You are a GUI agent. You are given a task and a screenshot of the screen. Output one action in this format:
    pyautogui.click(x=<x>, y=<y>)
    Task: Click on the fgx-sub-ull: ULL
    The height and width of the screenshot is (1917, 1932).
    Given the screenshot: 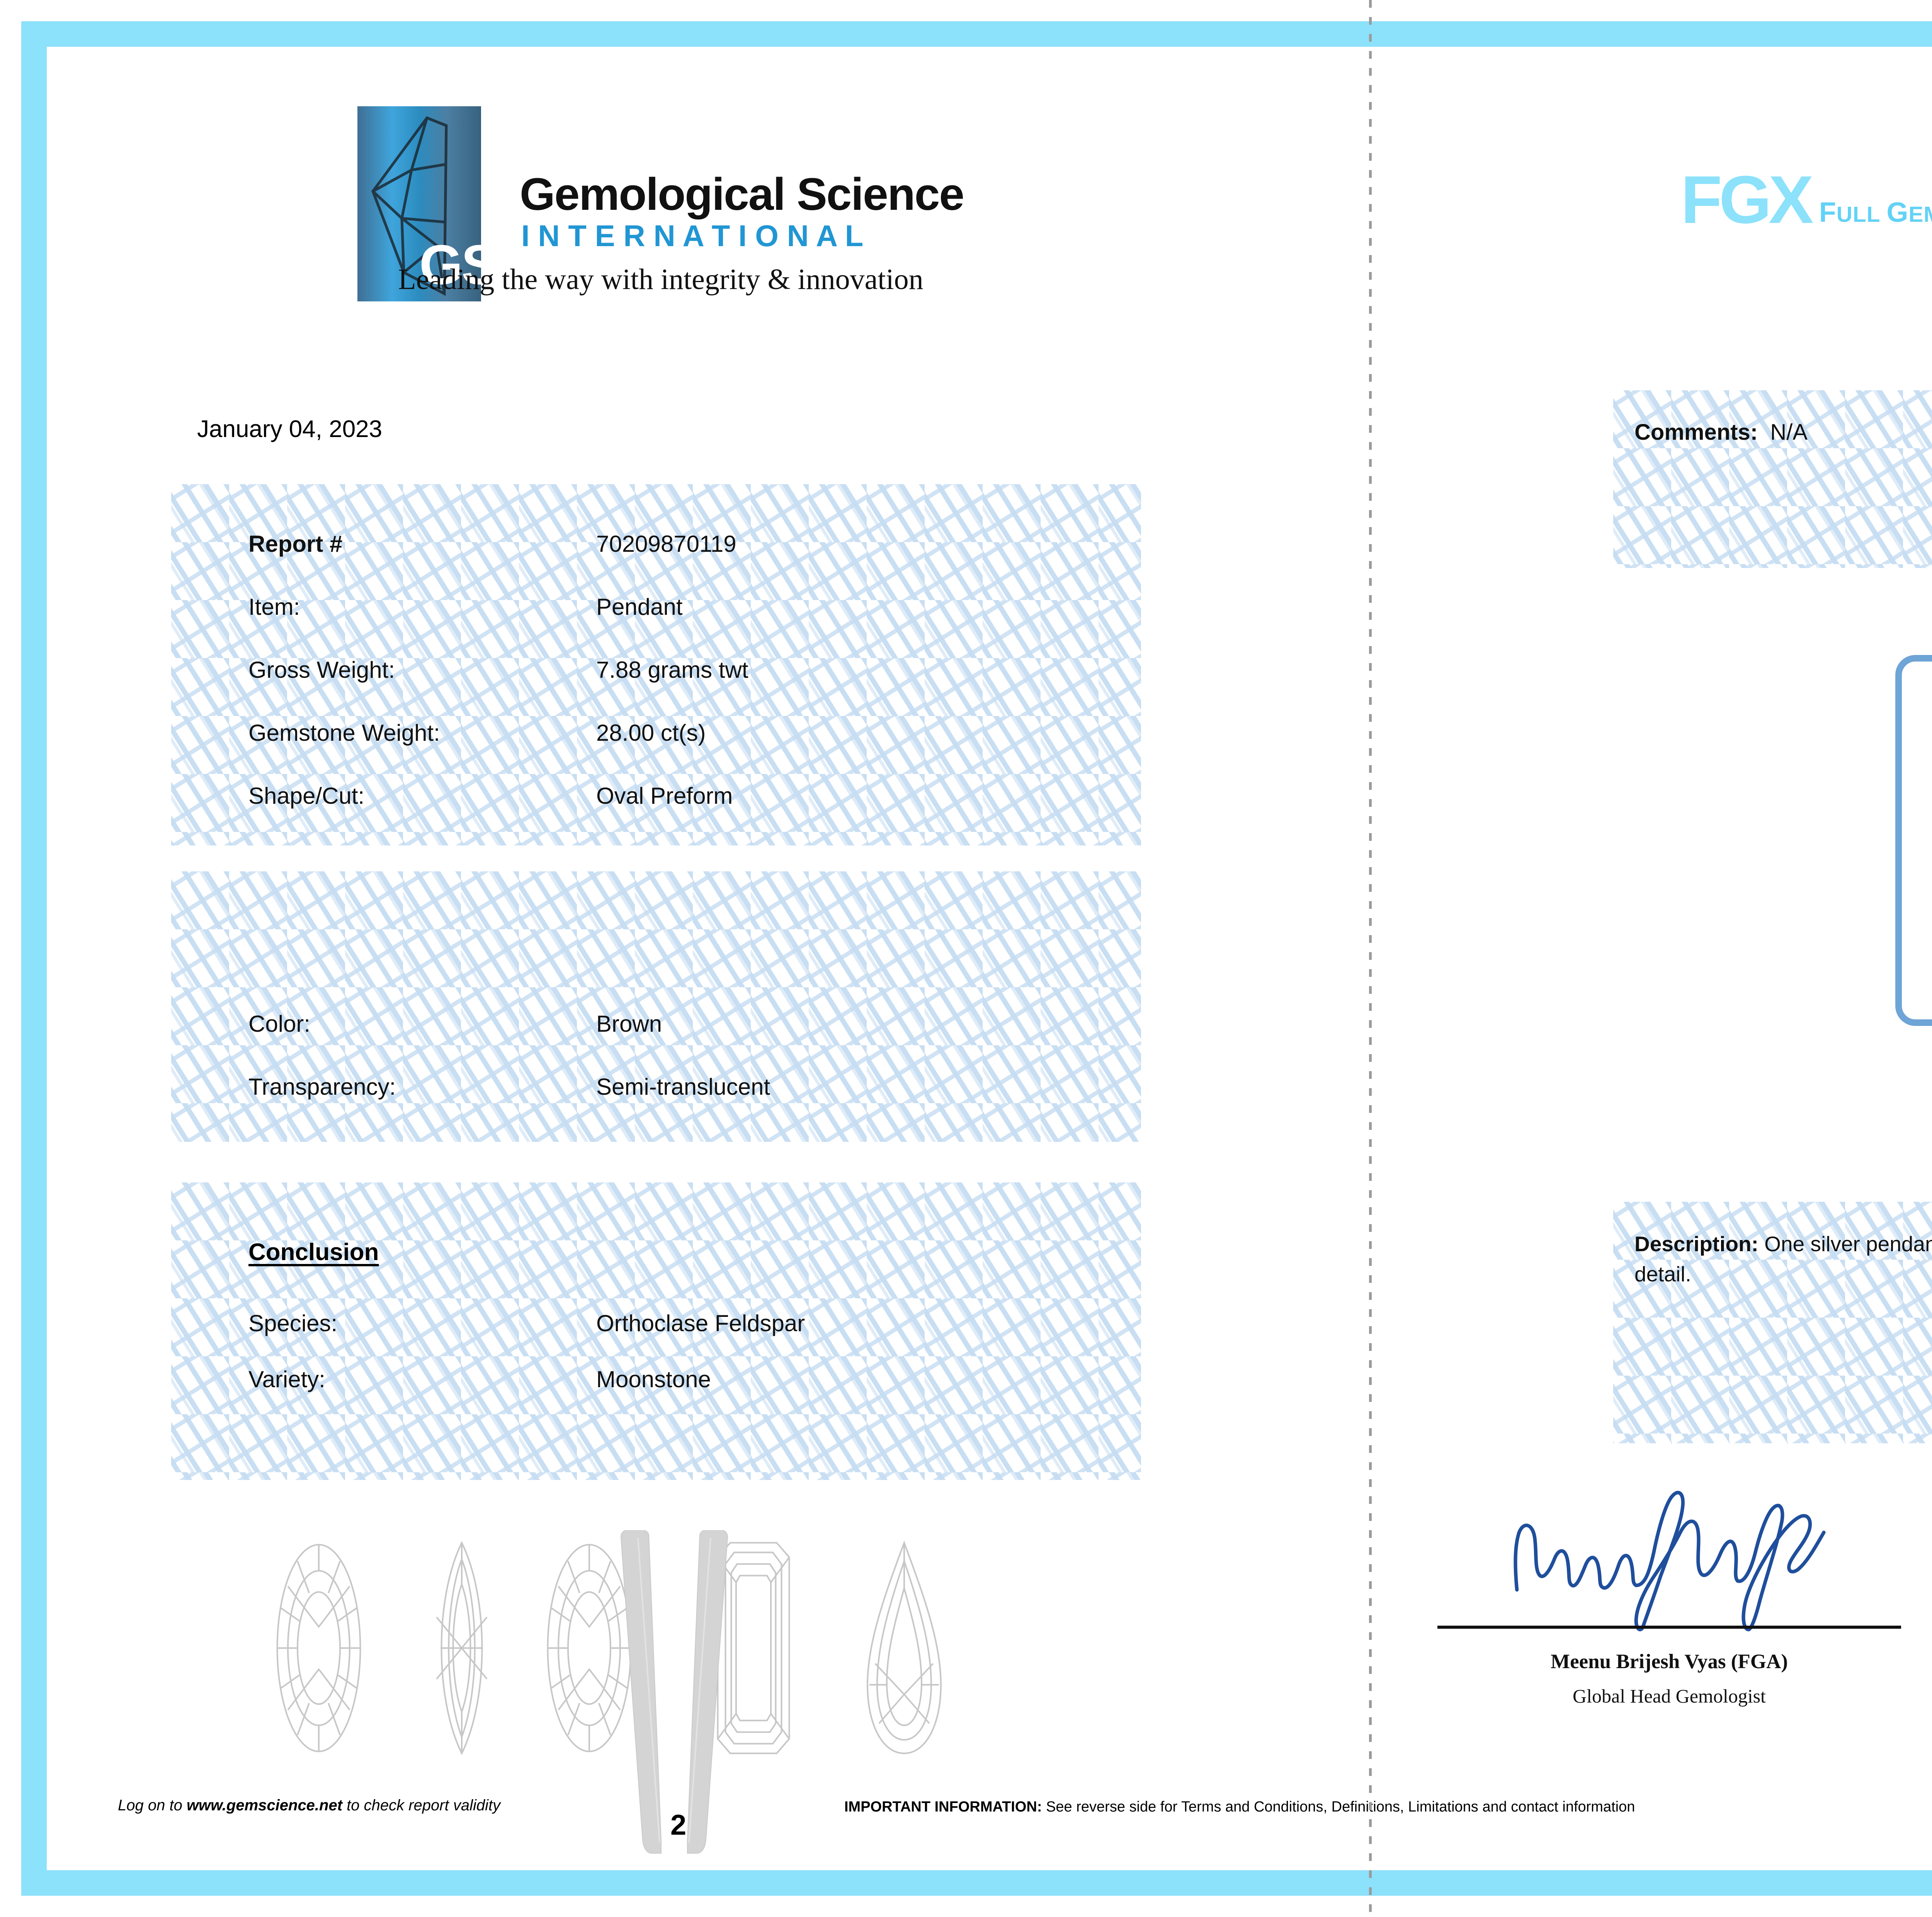 What is the action you would take?
    pyautogui.click(x=1862, y=215)
    